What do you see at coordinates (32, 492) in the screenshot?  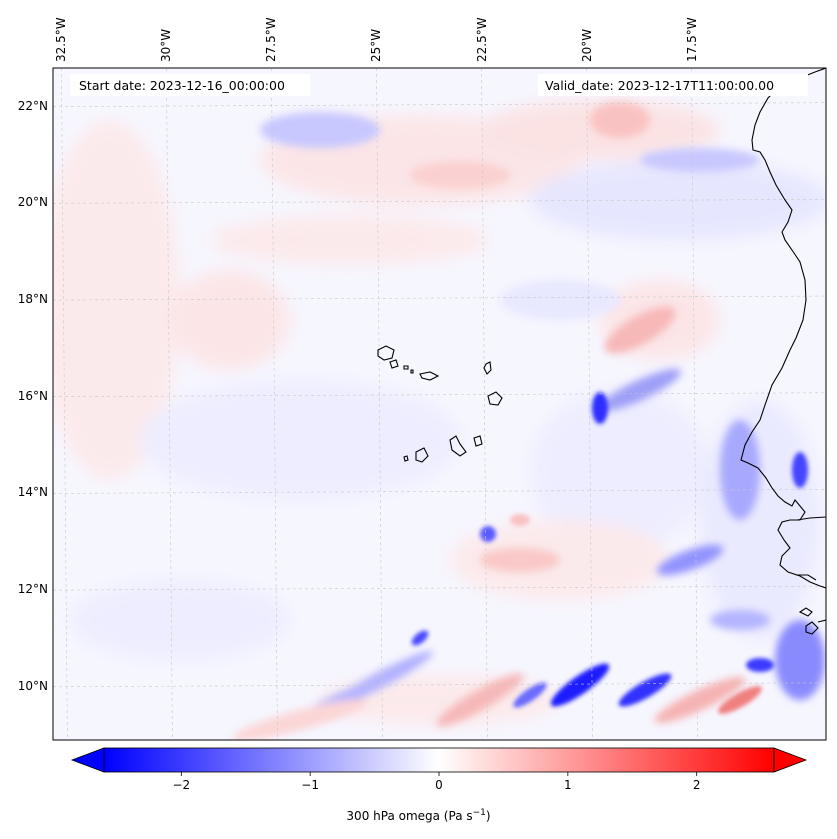 I see `latitude-label: 14°N` at bounding box center [32, 492].